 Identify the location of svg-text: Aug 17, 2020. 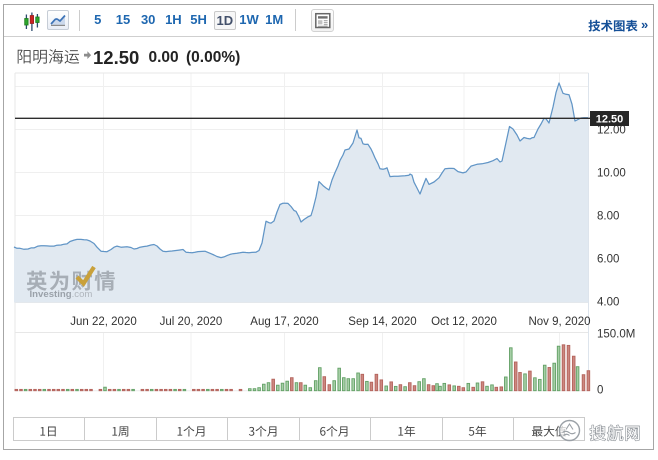
(284, 322).